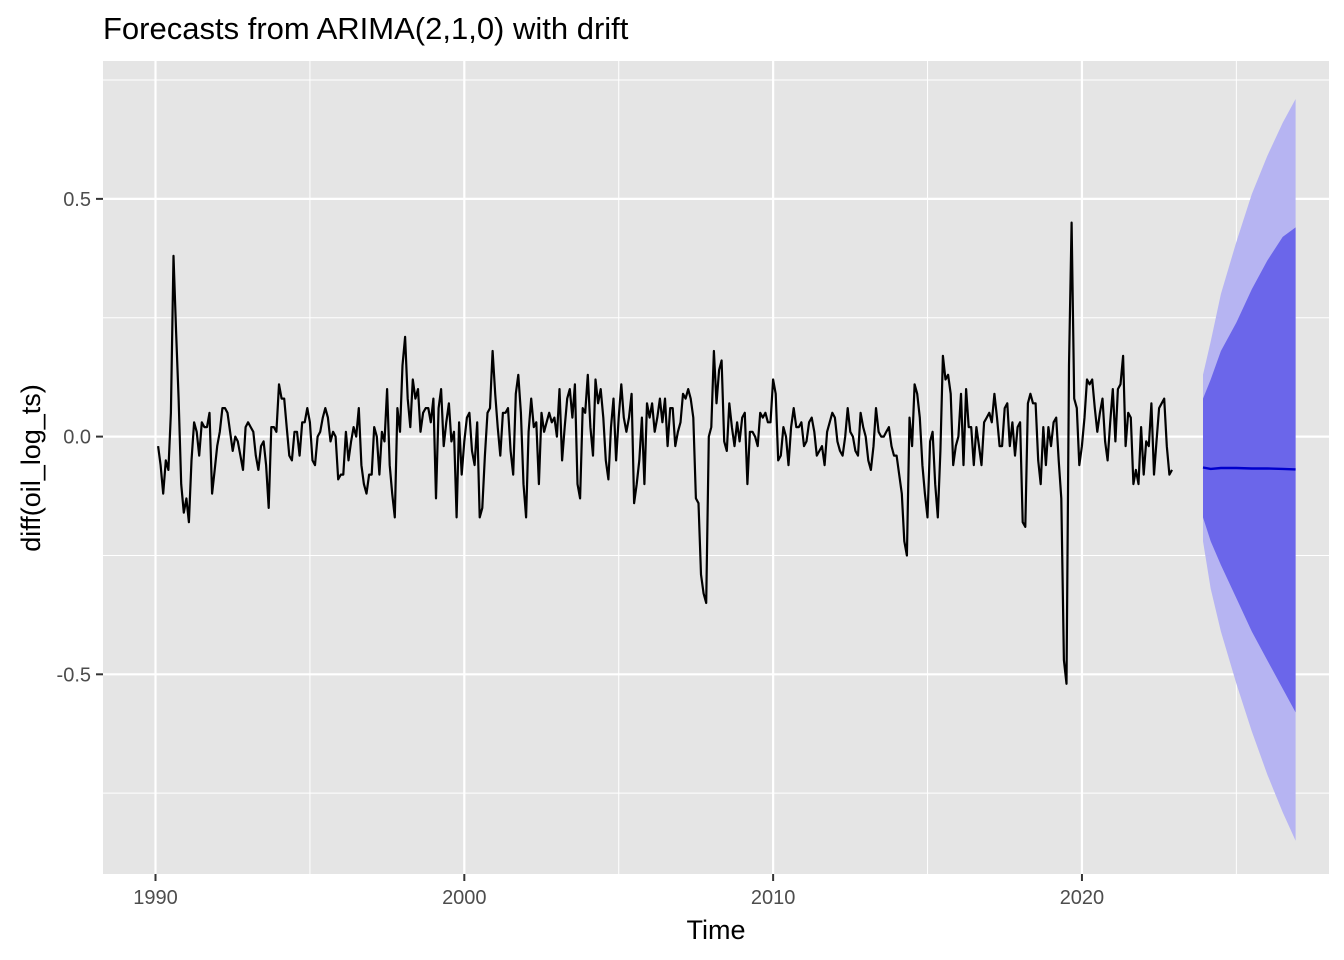  What do you see at coordinates (773, 898) in the screenshot?
I see `x-tick-label: 2010` at bounding box center [773, 898].